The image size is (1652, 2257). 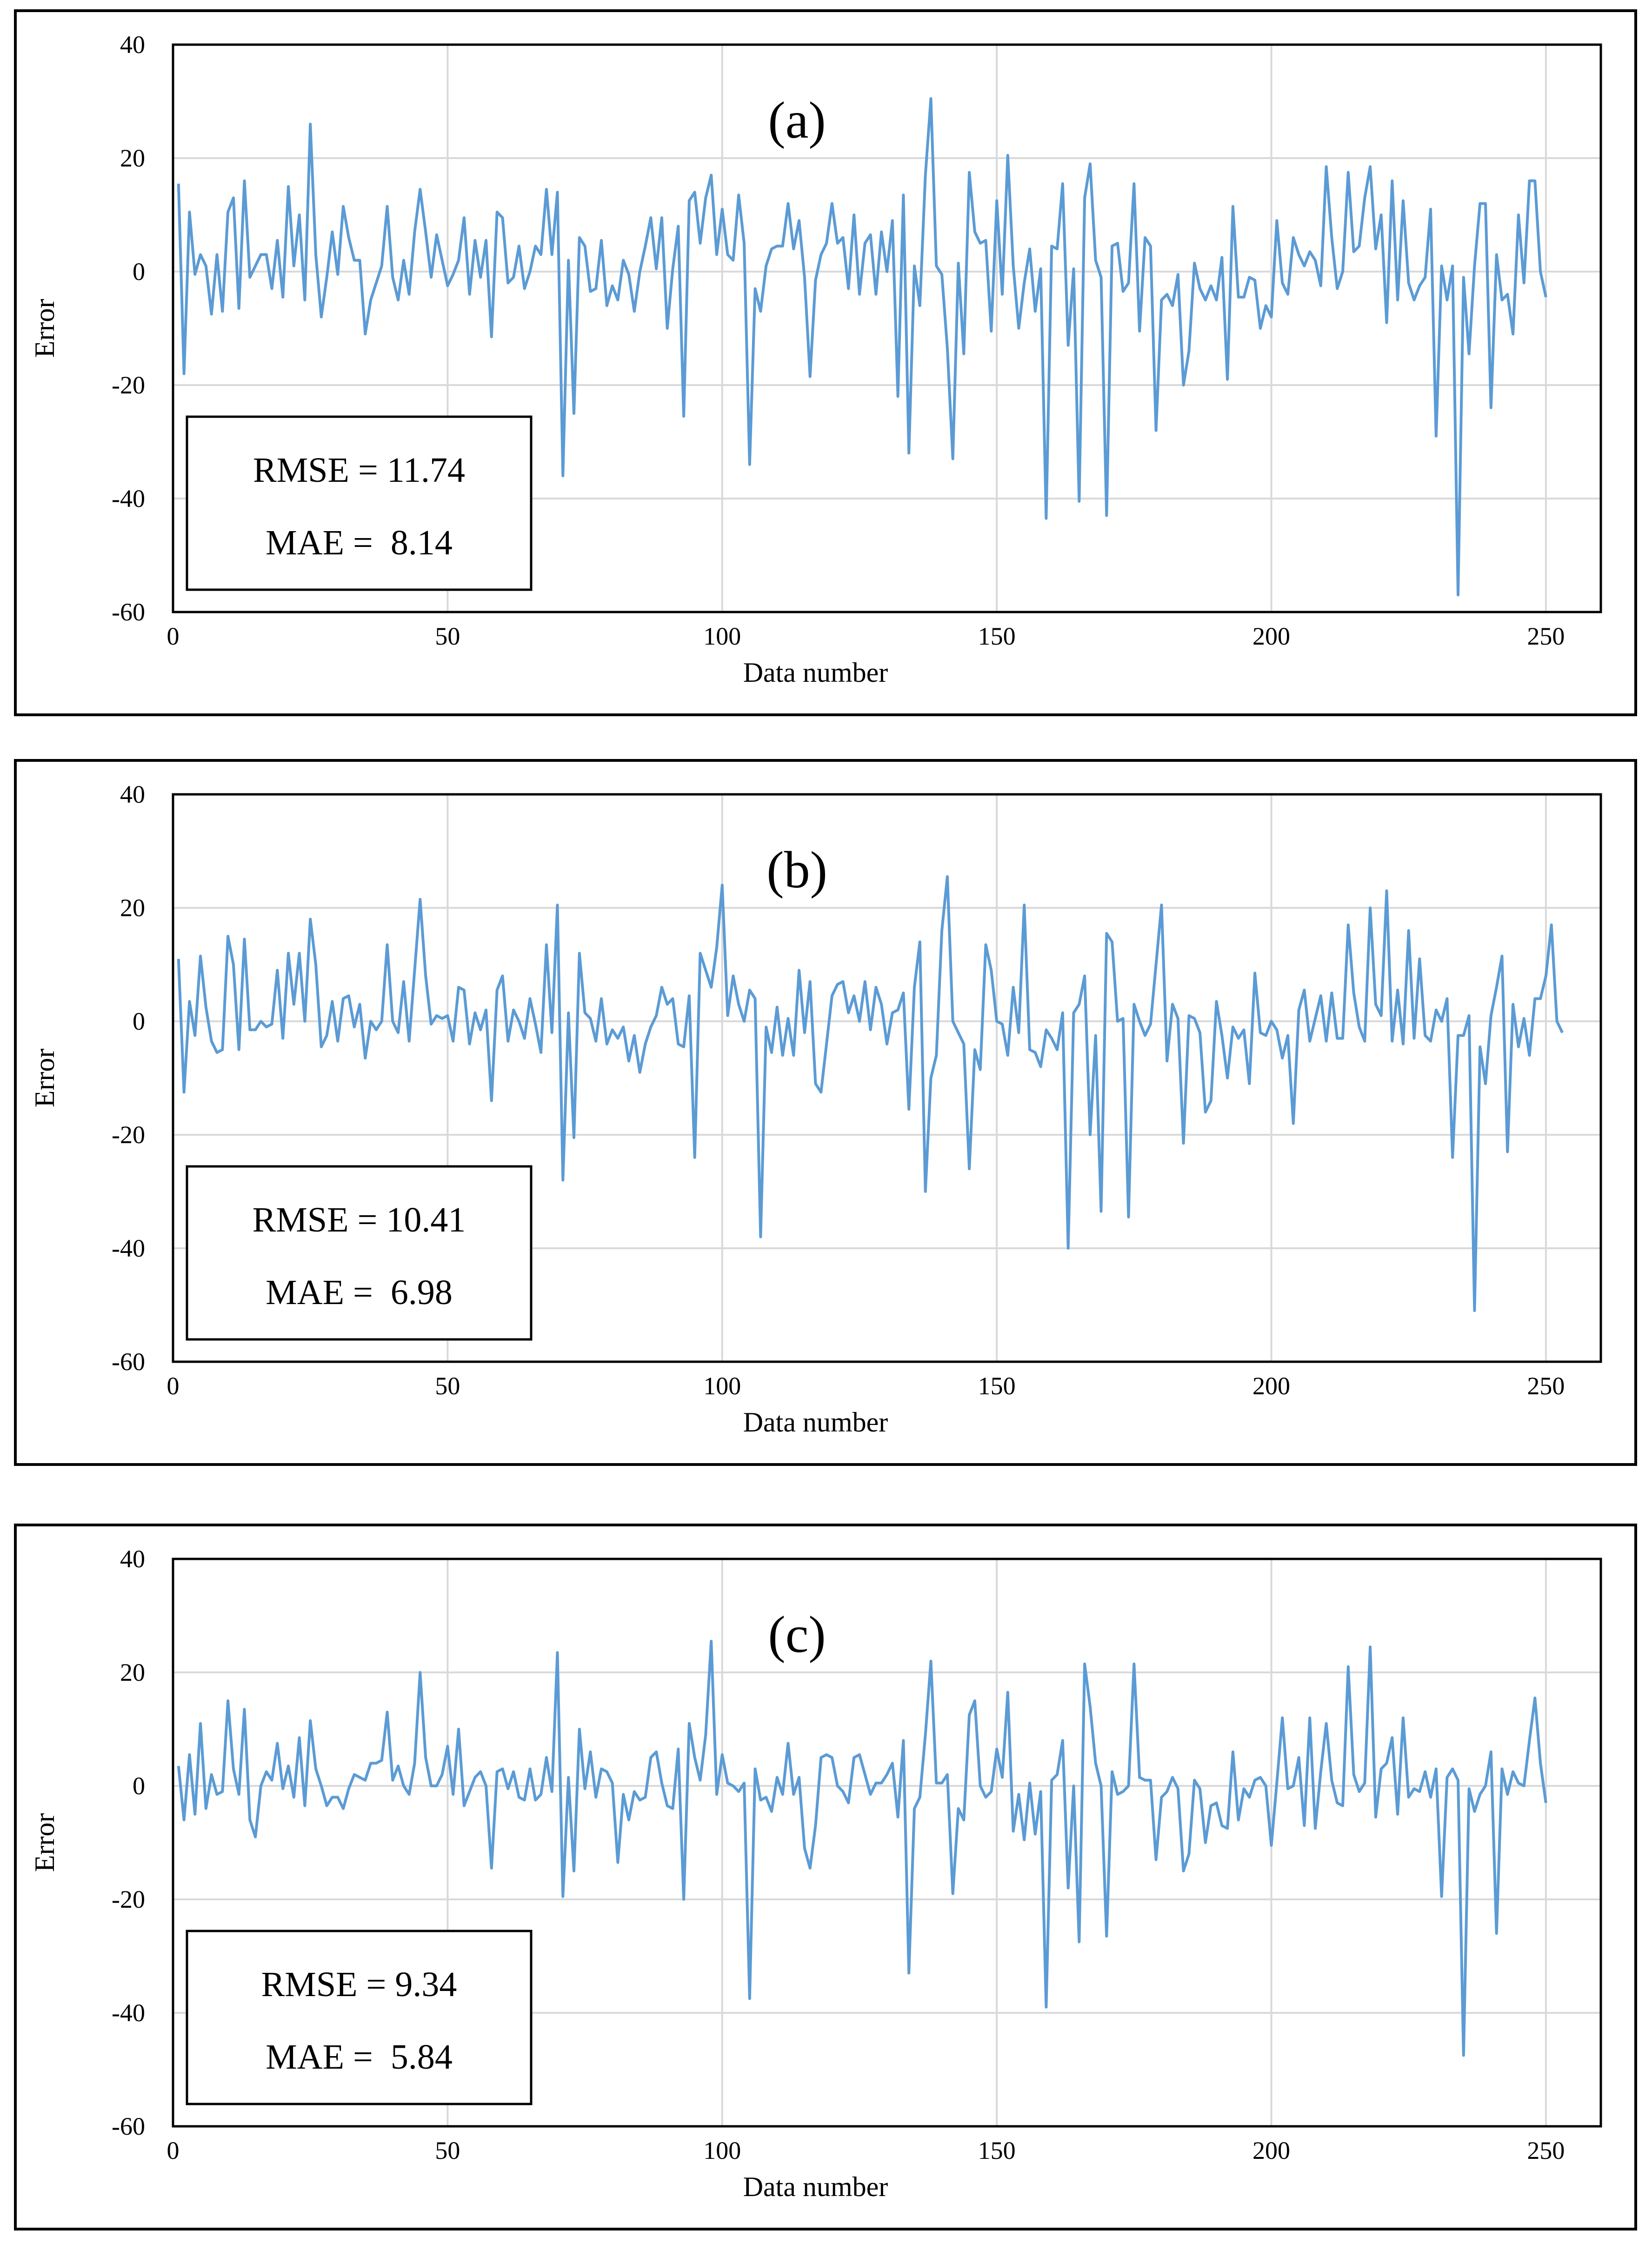 What do you see at coordinates (359, 470) in the screenshot?
I see `rmse-text: RMSE = 11.74` at bounding box center [359, 470].